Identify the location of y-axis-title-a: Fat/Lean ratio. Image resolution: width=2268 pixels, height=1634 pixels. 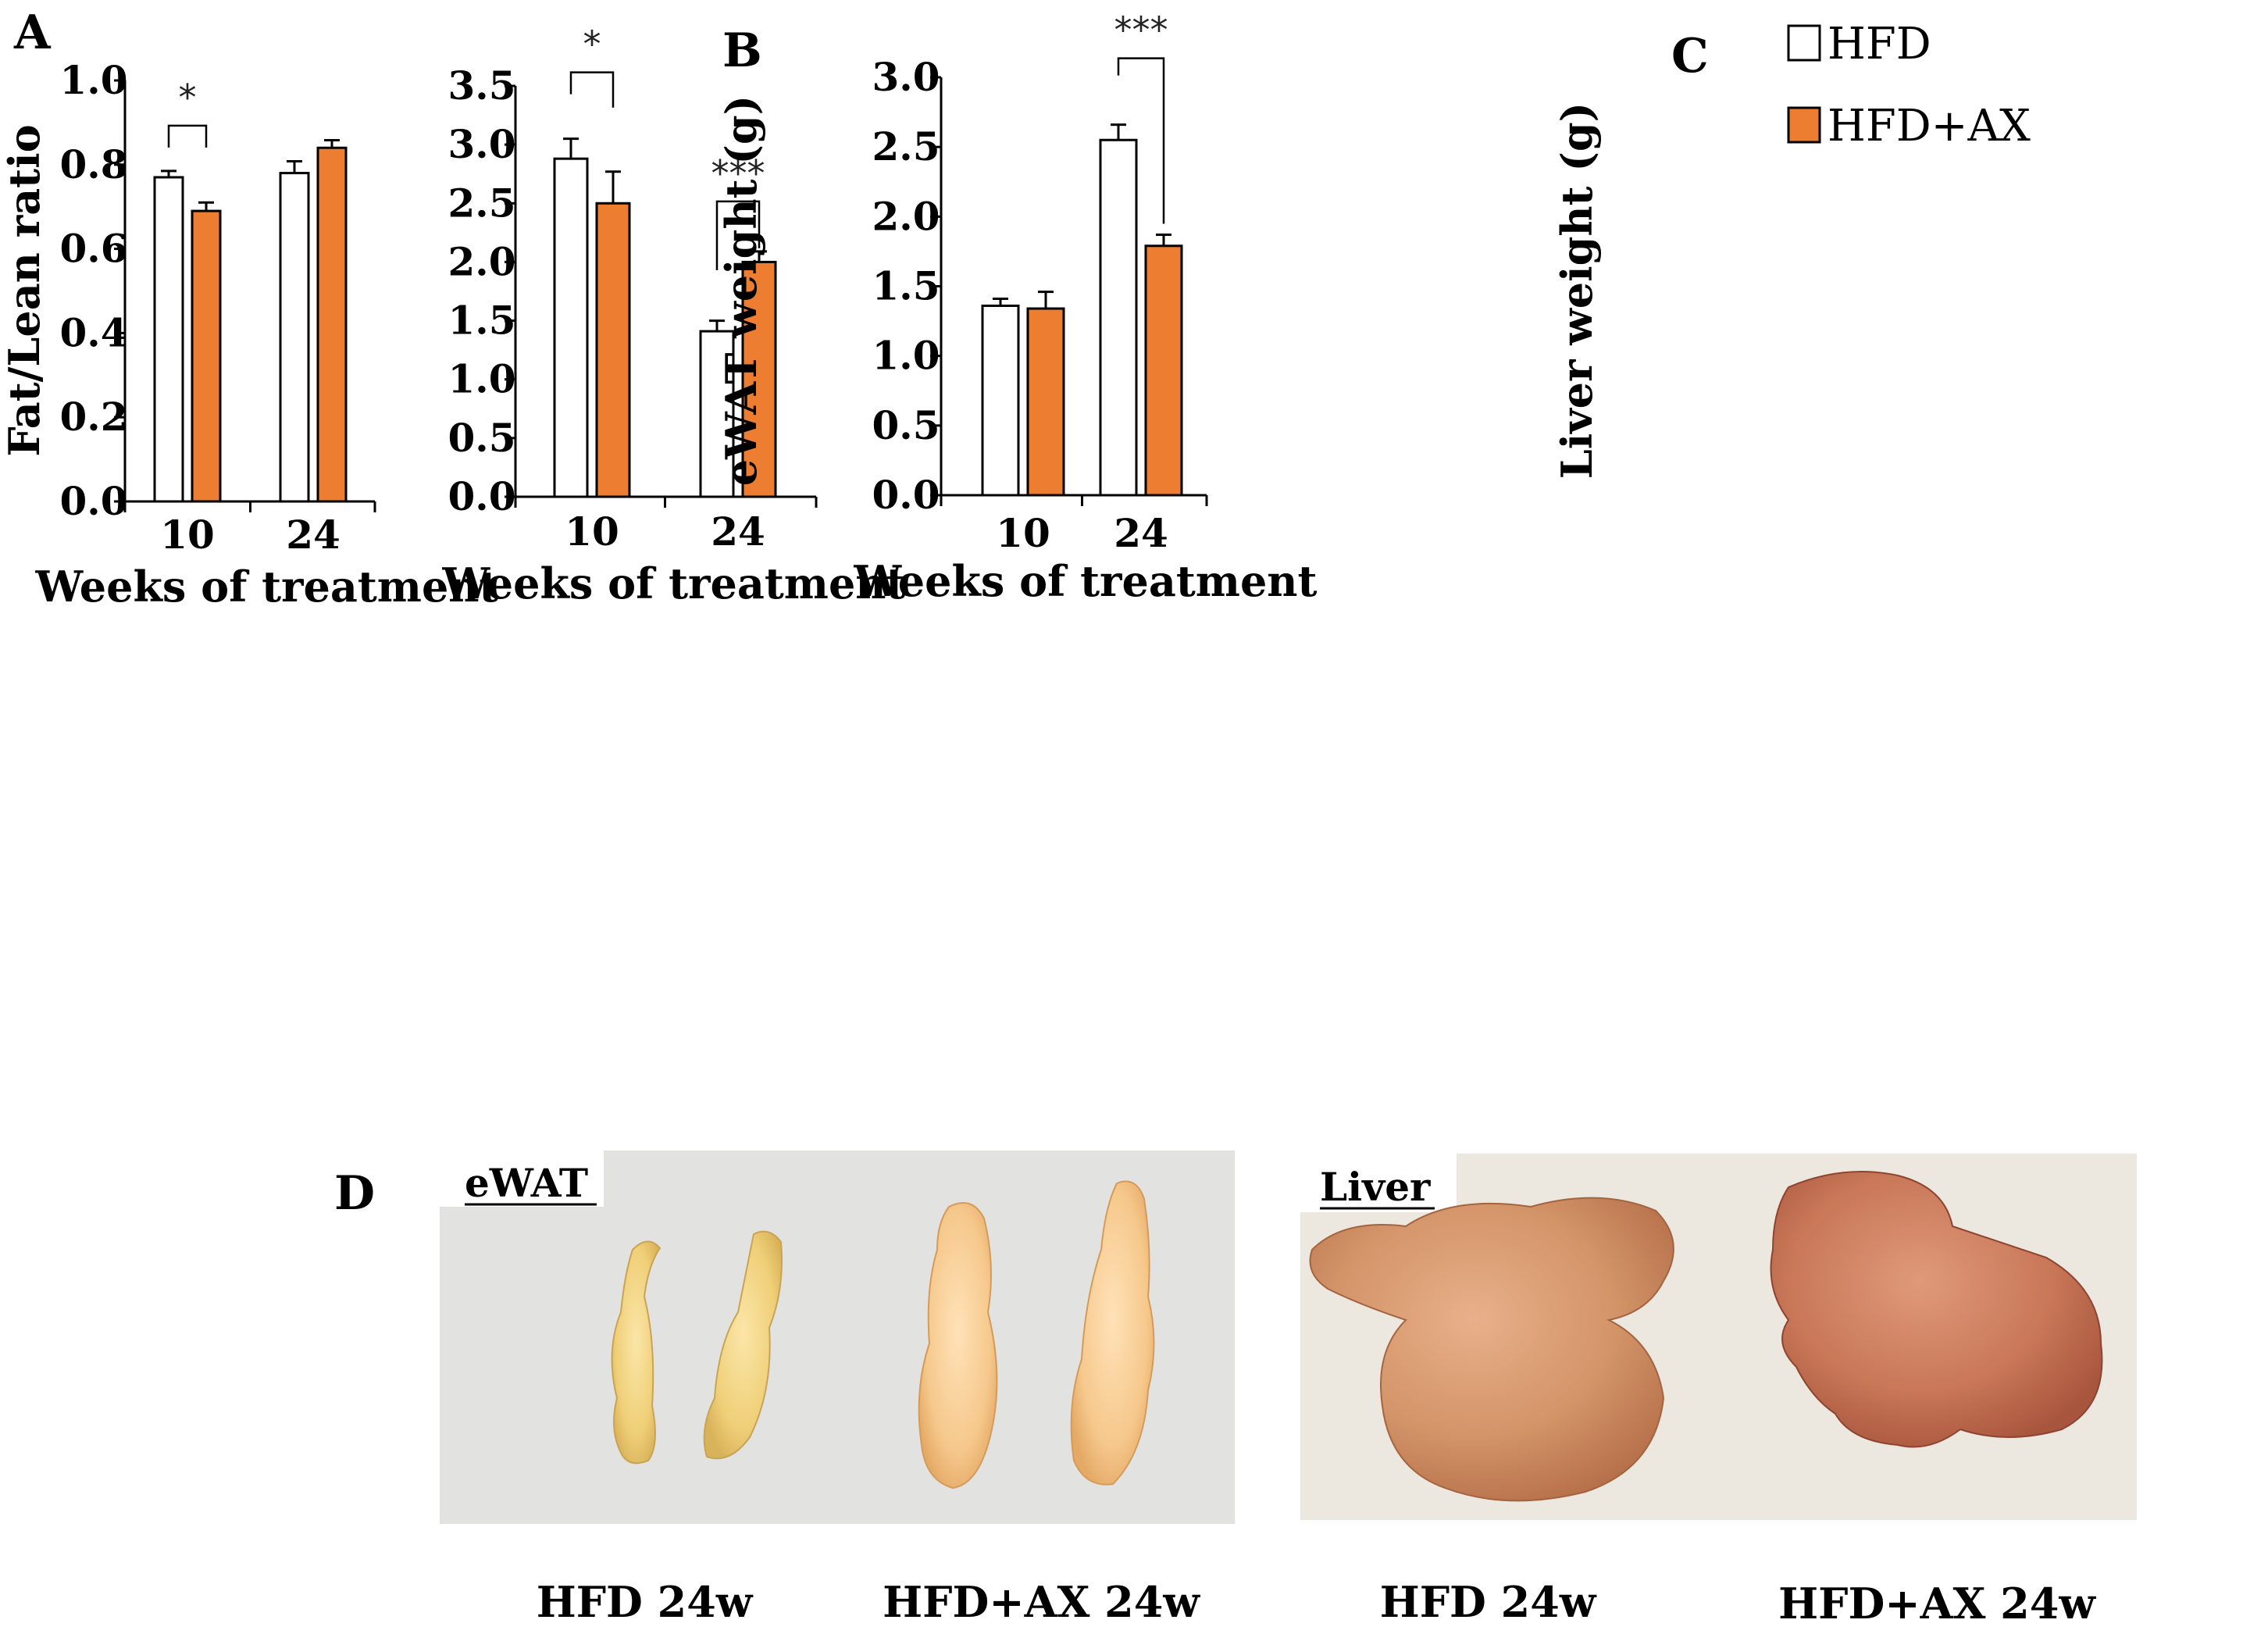
(24, 290).